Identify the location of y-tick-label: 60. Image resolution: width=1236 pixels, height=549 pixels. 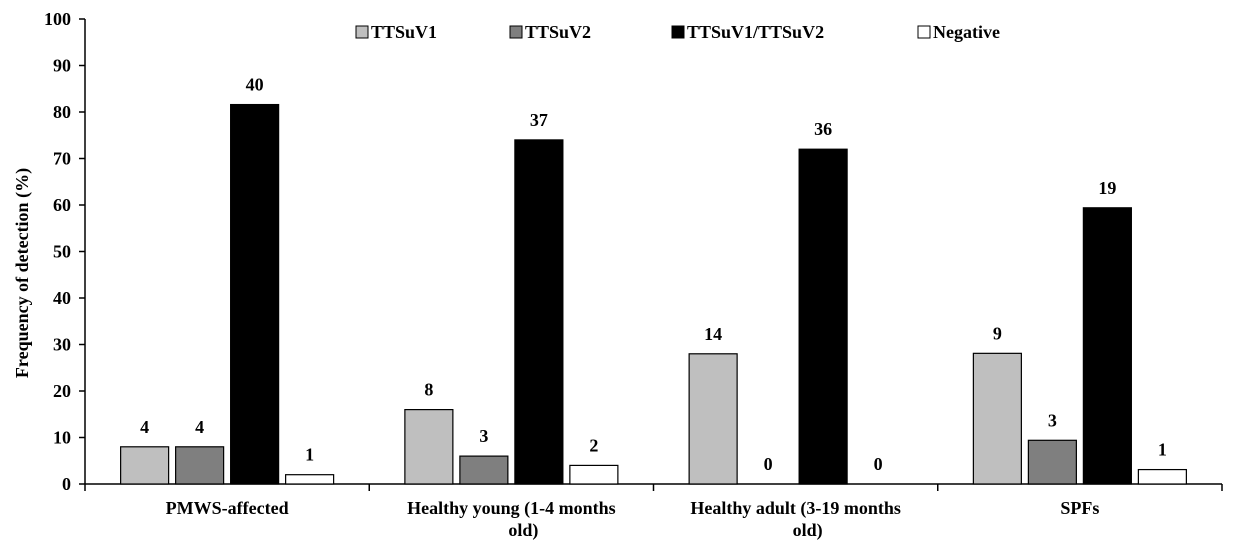
(62, 205).